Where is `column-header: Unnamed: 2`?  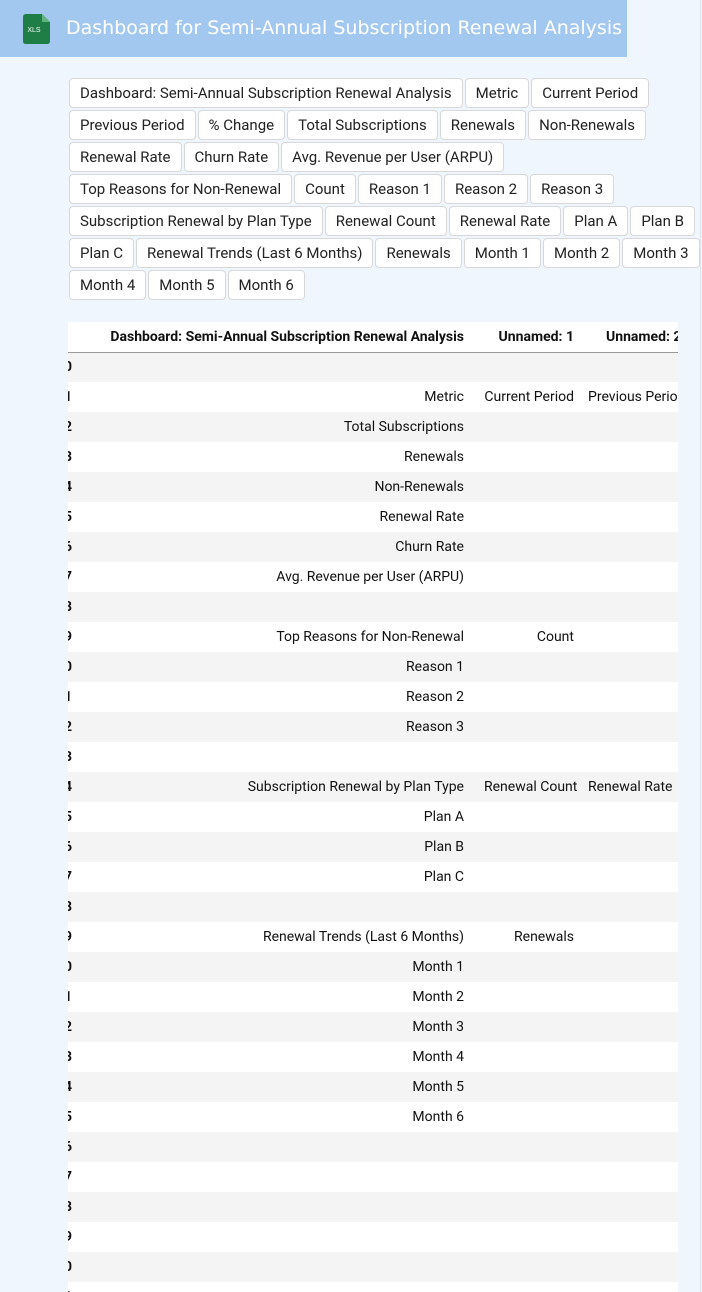
column-header: Unnamed: 2 is located at coordinates (631, 337).